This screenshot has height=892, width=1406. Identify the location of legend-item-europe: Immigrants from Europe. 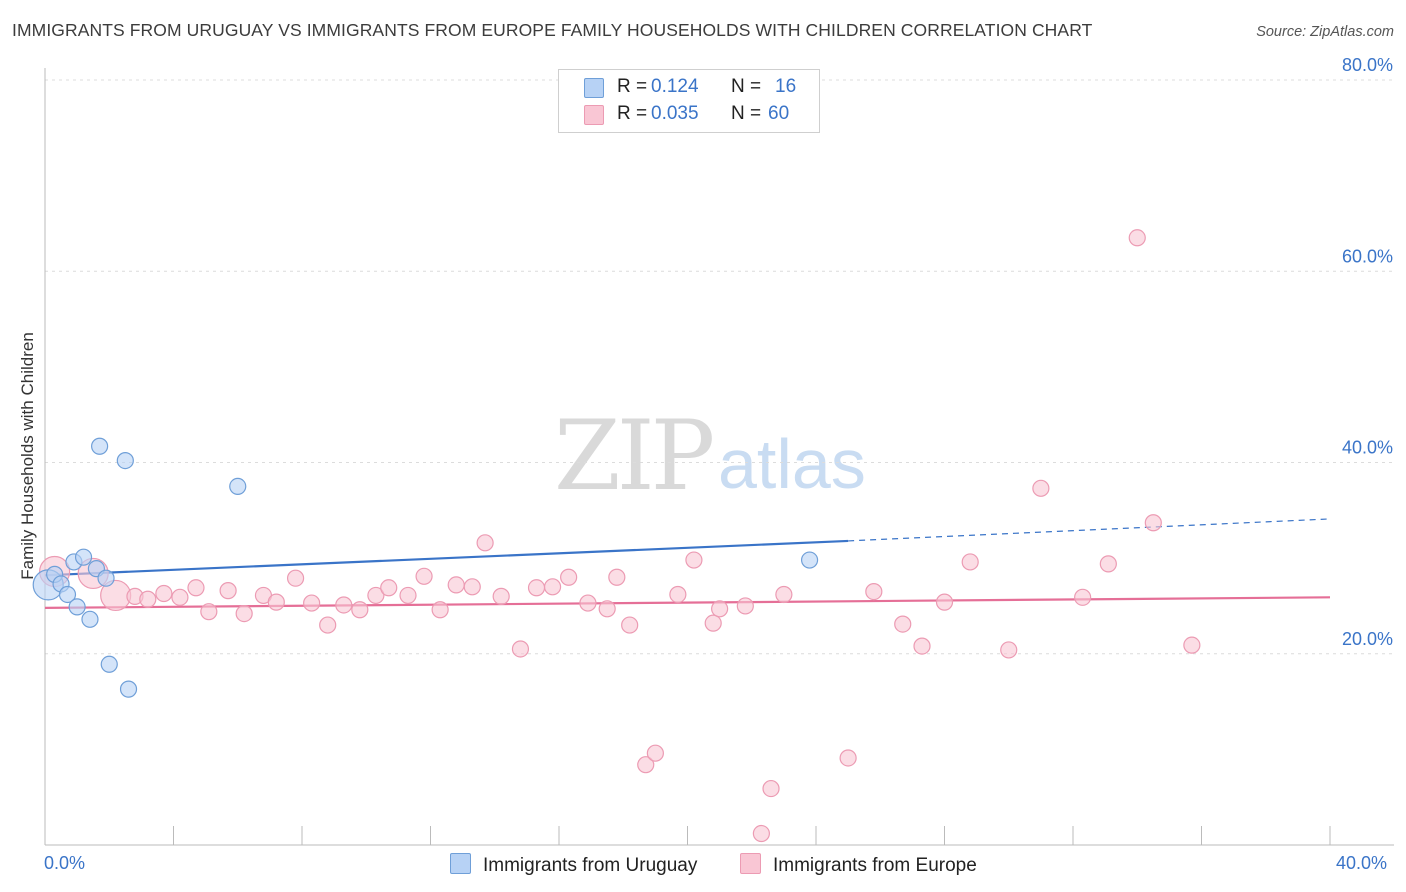
(858, 865).